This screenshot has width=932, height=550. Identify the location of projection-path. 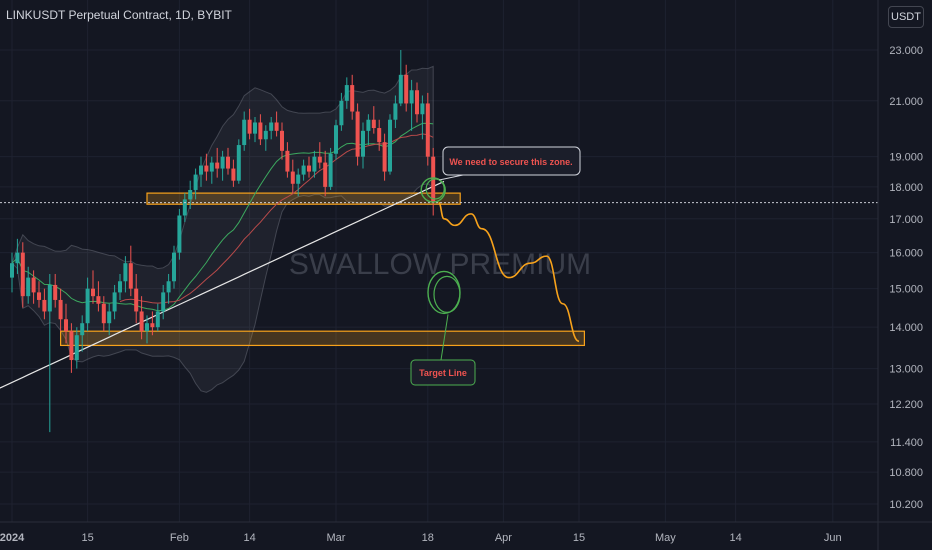
(508, 272).